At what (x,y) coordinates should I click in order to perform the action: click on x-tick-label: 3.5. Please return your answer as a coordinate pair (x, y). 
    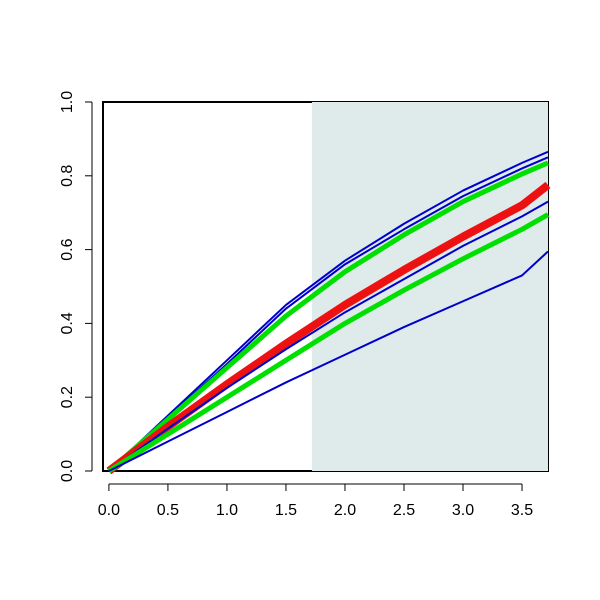
    Looking at the image, I should click on (522, 510).